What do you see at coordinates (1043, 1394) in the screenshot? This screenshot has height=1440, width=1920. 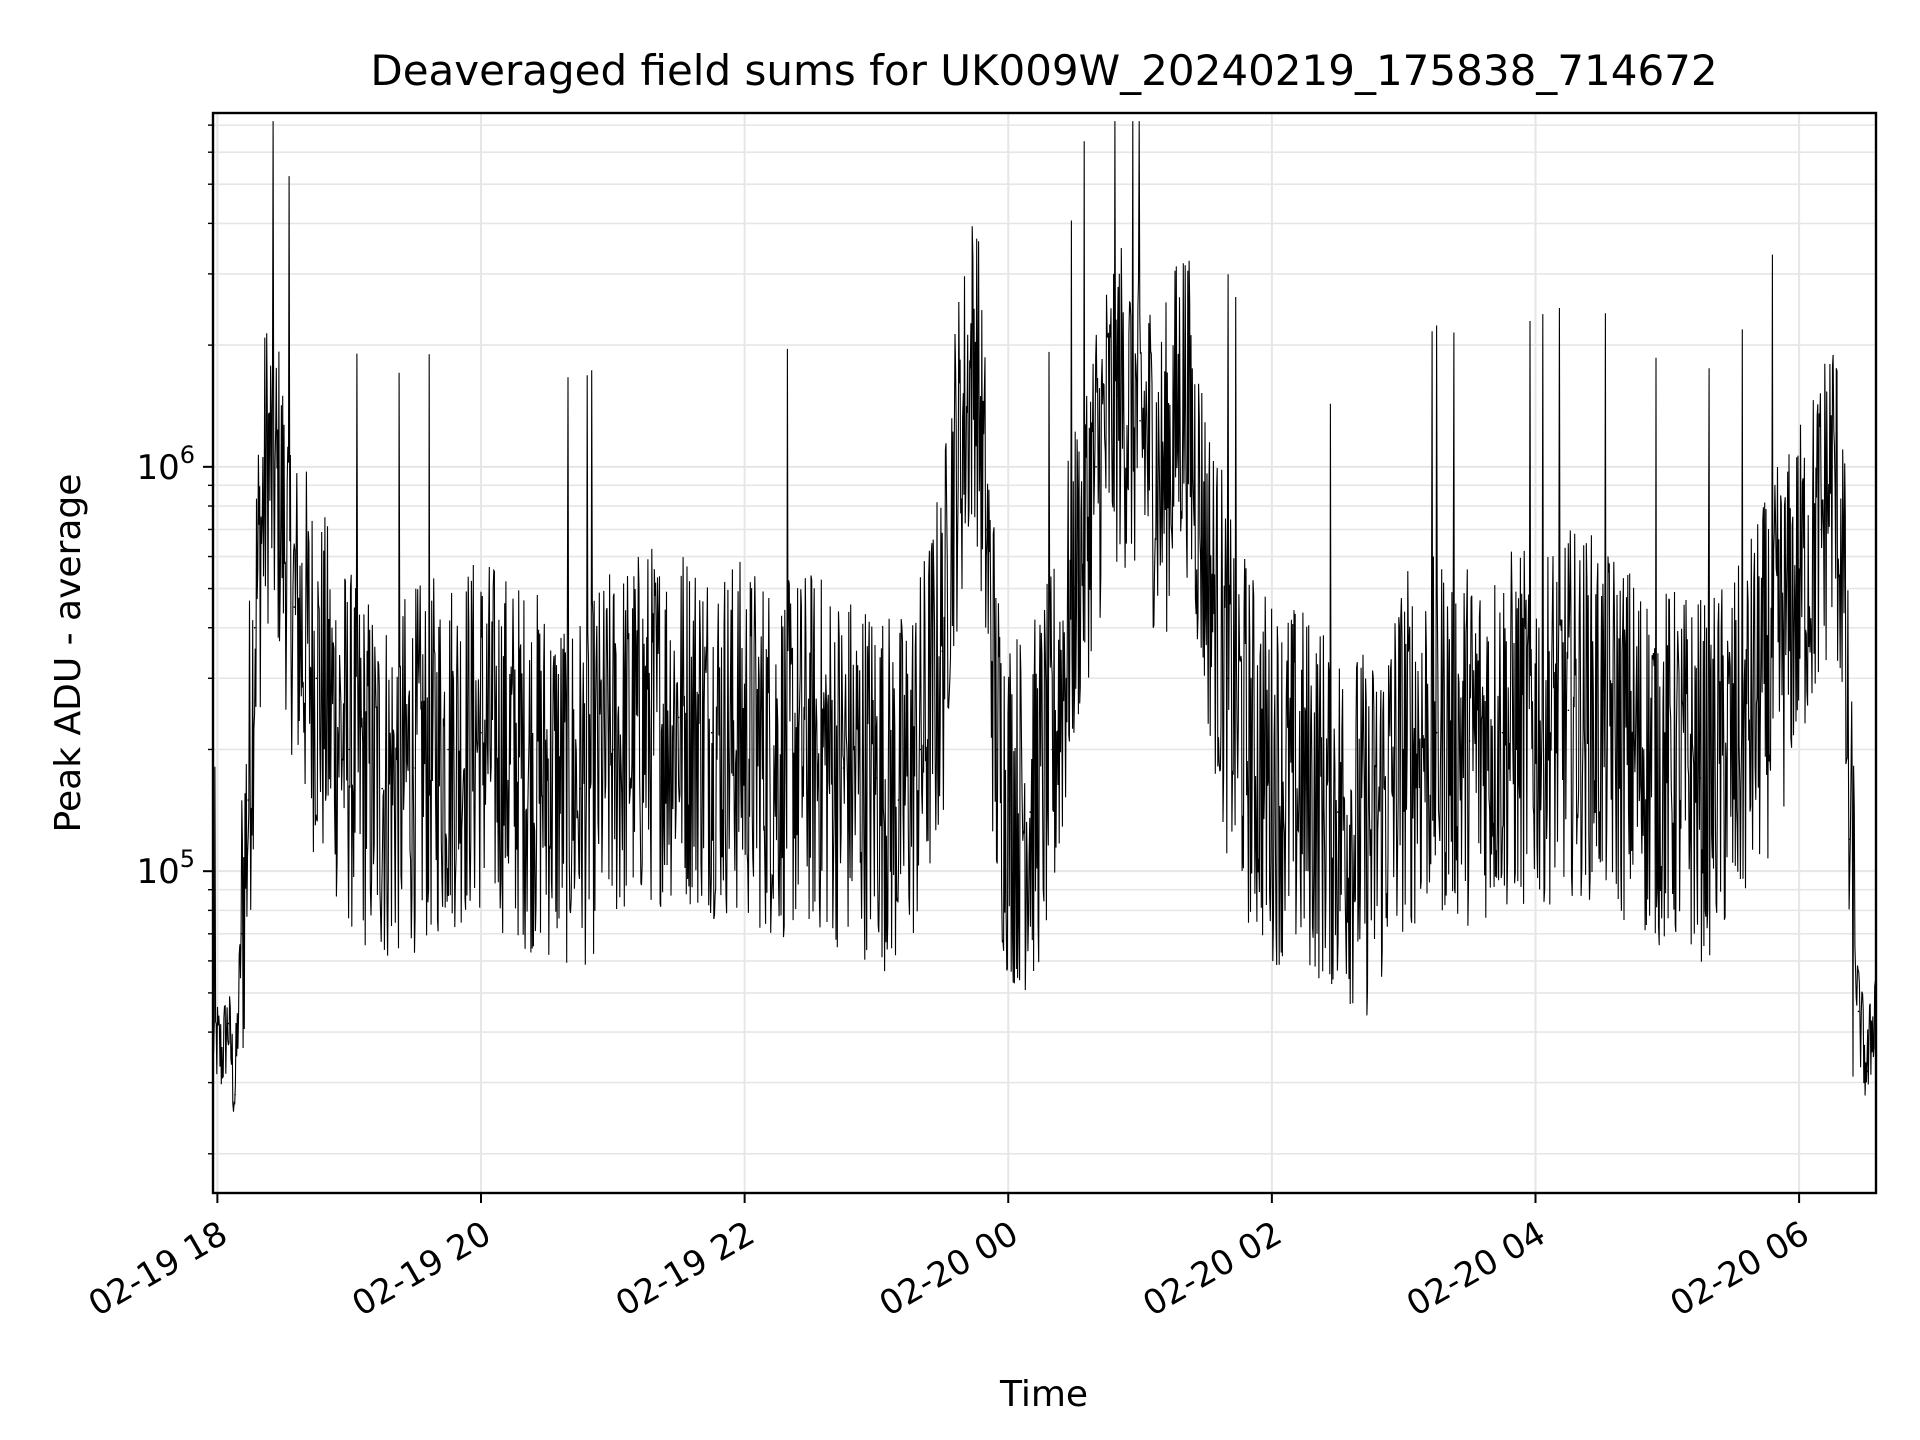 I see `x-axis-label: Time` at bounding box center [1043, 1394].